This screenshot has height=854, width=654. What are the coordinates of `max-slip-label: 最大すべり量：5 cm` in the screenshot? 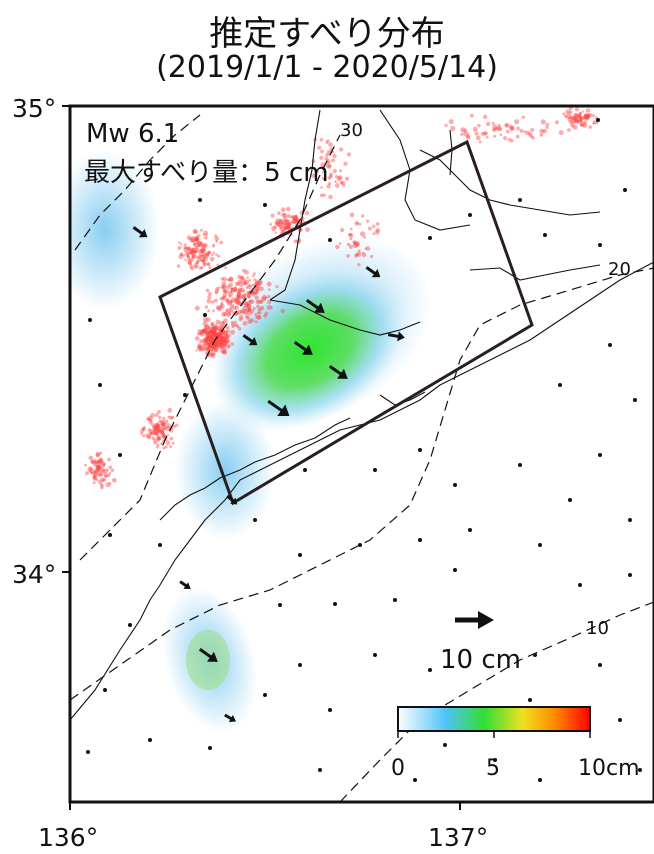 It's located at (206, 173).